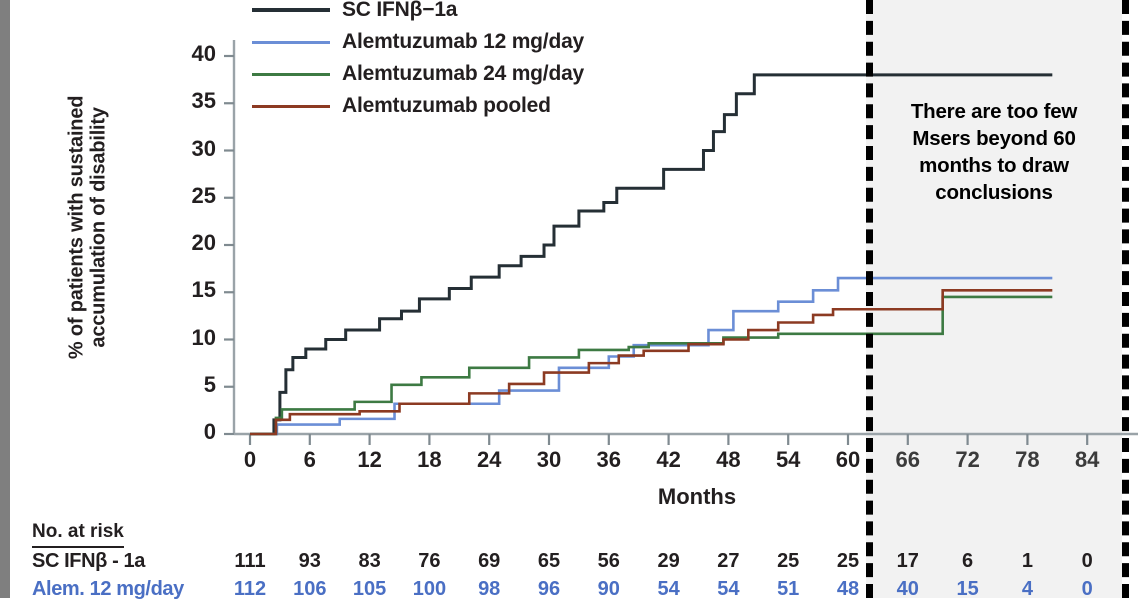 This screenshot has width=1138, height=606. I want to click on risk-value: 6, so click(968, 561).